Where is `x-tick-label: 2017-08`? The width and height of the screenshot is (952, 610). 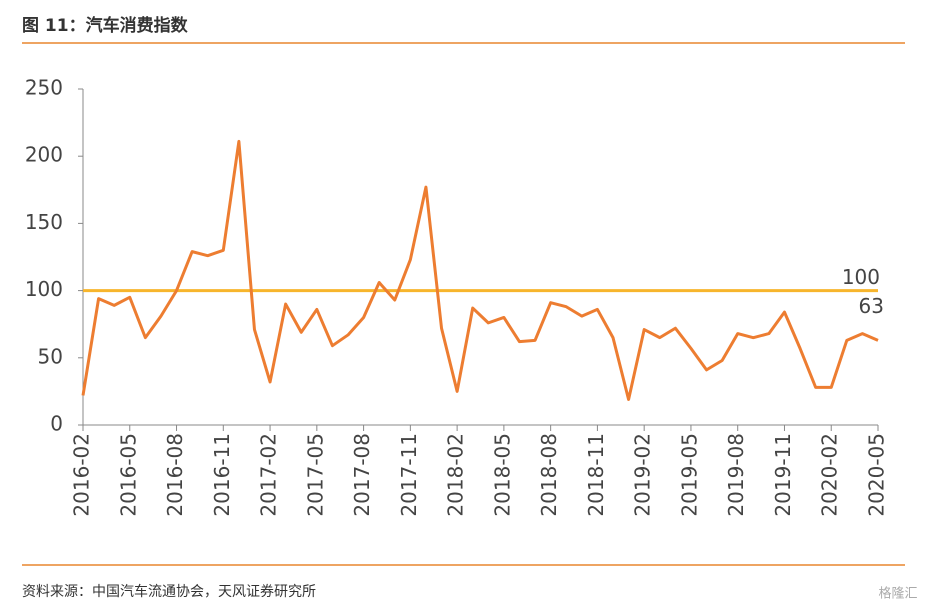 x-tick-label: 2017-08 is located at coordinates (362, 475).